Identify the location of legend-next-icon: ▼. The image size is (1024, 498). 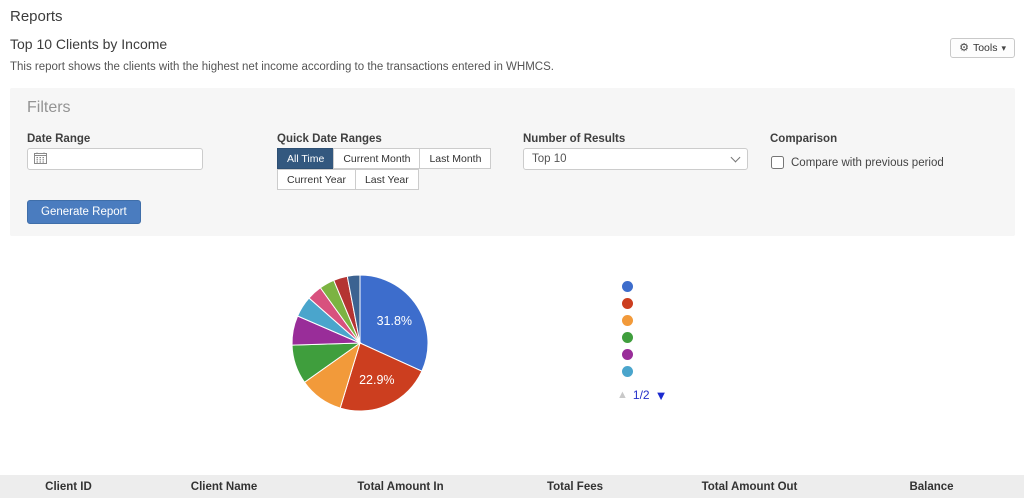
(661, 395).